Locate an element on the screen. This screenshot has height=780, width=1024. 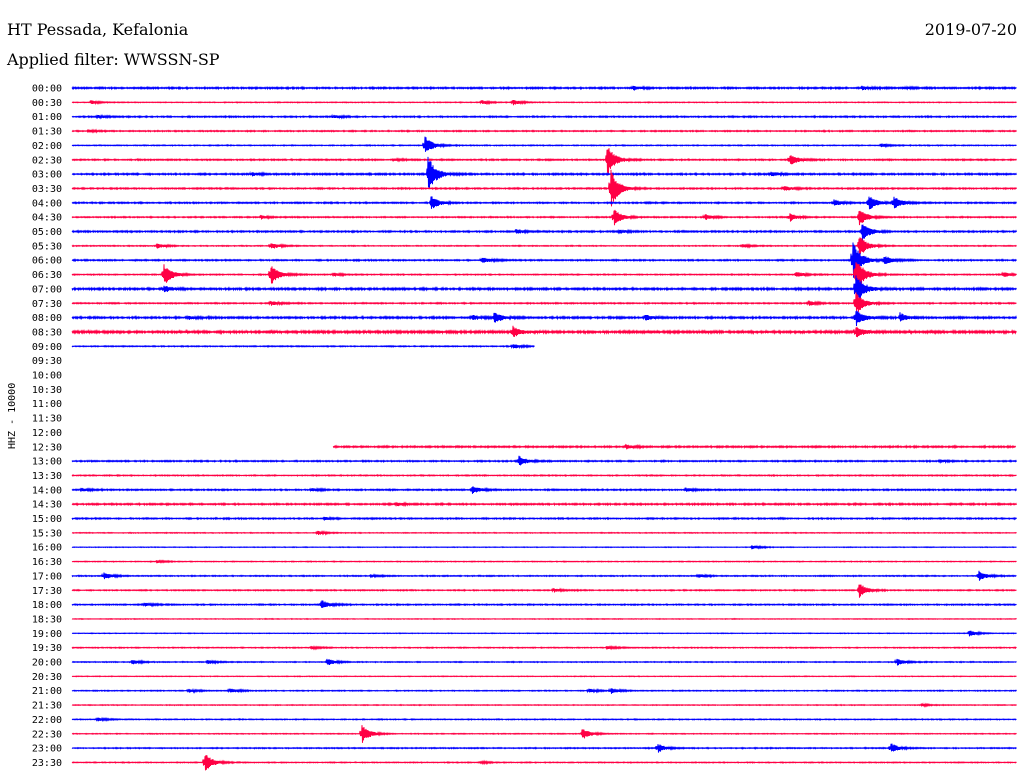
time-tick-label: 17:00 is located at coordinates (47, 576).